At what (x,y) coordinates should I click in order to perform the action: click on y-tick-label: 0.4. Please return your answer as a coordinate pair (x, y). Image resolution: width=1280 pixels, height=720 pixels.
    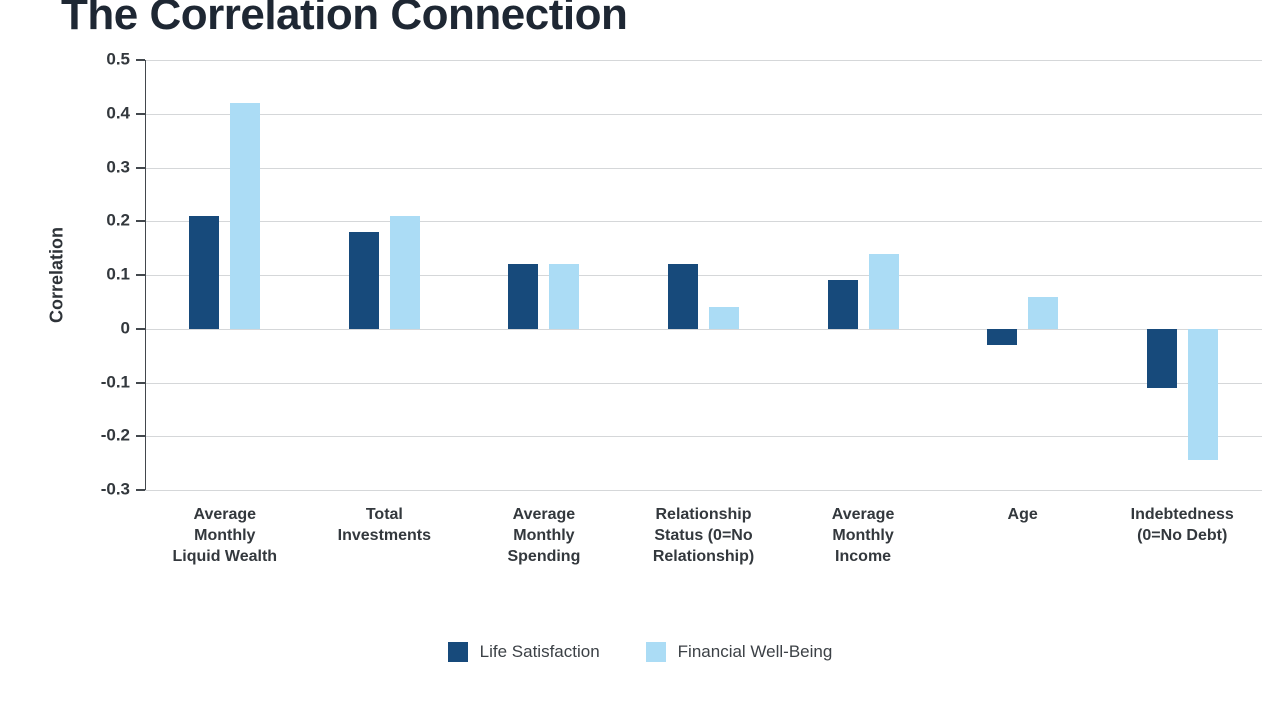
    Looking at the image, I should click on (118, 113).